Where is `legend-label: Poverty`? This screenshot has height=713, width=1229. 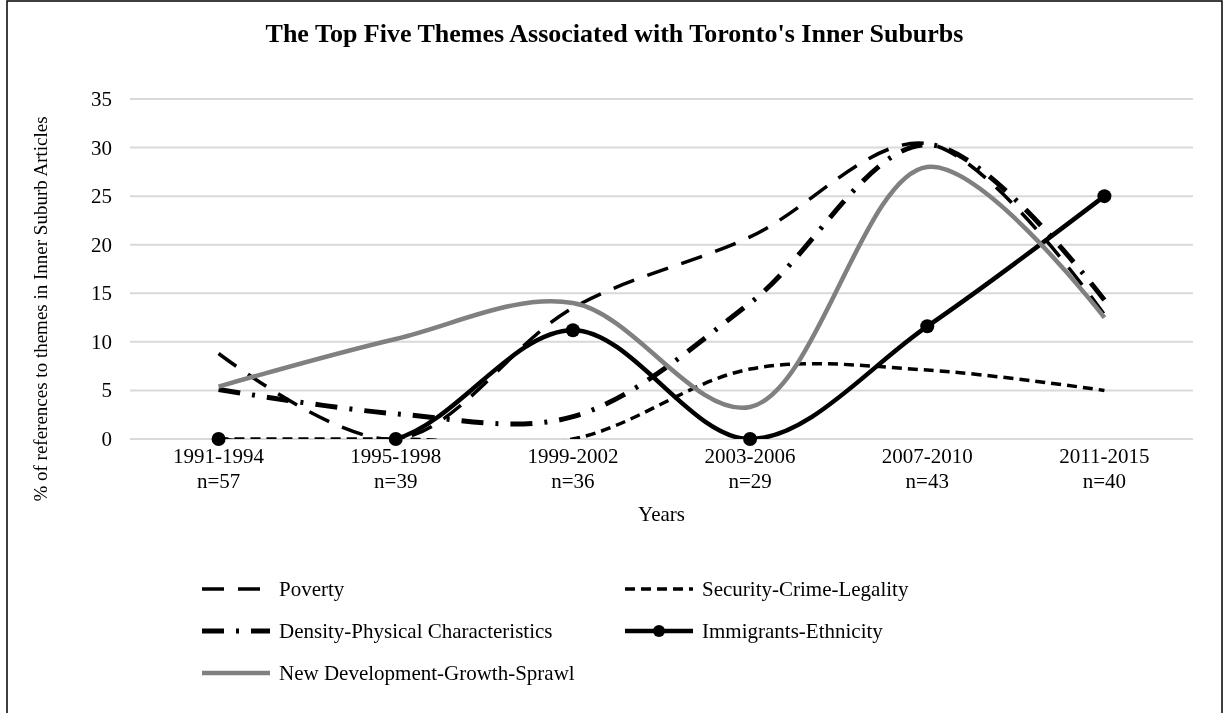 legend-label: Poverty is located at coordinates (312, 589).